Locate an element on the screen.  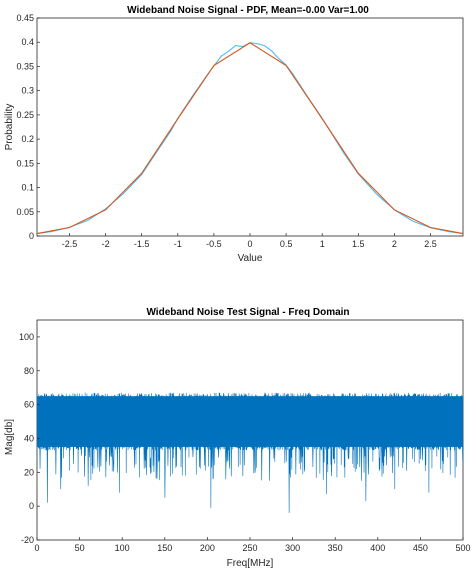
pdf-y-tick-label: 0.45 is located at coordinates (25, 18).